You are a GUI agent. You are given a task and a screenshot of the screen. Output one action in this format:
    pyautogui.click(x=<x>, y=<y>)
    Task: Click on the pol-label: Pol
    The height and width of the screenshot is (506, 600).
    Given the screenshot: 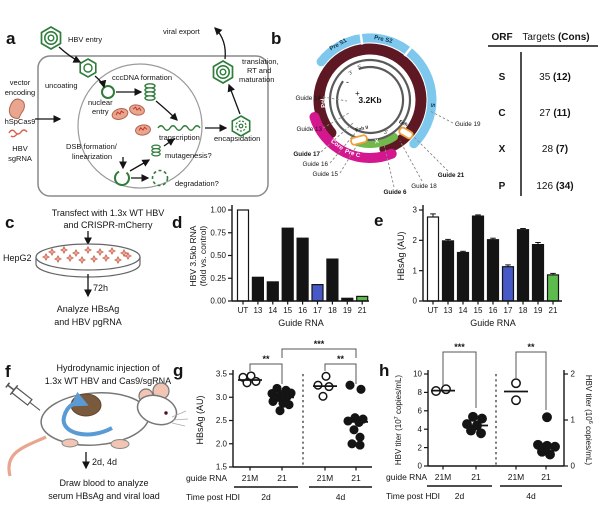 What is the action you would take?
    pyautogui.click(x=324, y=103)
    